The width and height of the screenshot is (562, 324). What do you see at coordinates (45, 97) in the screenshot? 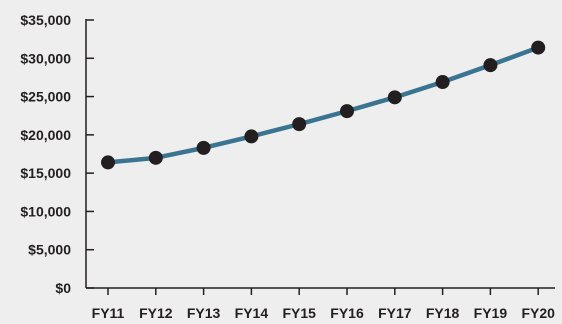
I see `y-tick-label: $25,000` at bounding box center [45, 97].